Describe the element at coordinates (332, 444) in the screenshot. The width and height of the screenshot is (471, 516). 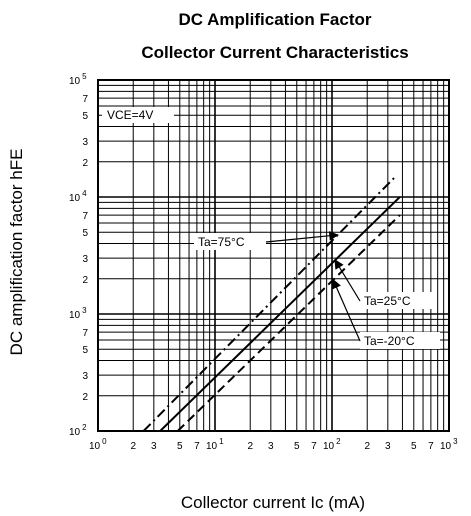
I see `x-tick-label: 10 2` at that location.